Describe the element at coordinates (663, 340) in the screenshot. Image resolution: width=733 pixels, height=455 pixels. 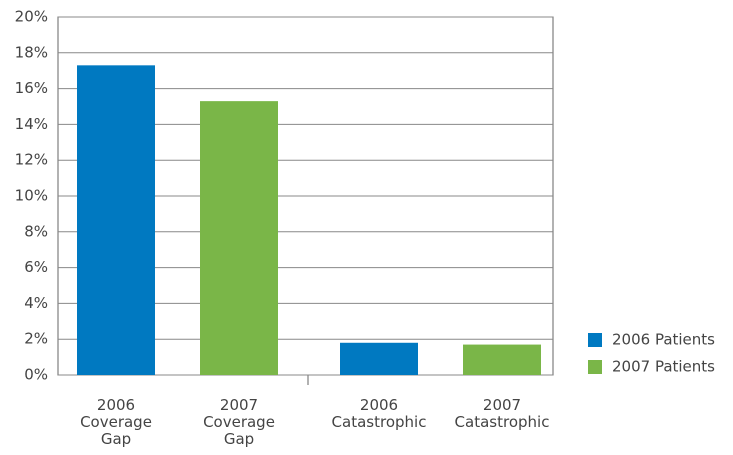
I see `legend-label: 2006 Patients` at that location.